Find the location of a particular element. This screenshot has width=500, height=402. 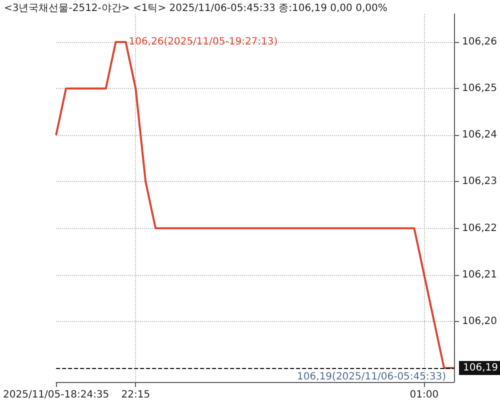

x-tick-label: 2025/11/05-18:24:35 is located at coordinates (56, 395).